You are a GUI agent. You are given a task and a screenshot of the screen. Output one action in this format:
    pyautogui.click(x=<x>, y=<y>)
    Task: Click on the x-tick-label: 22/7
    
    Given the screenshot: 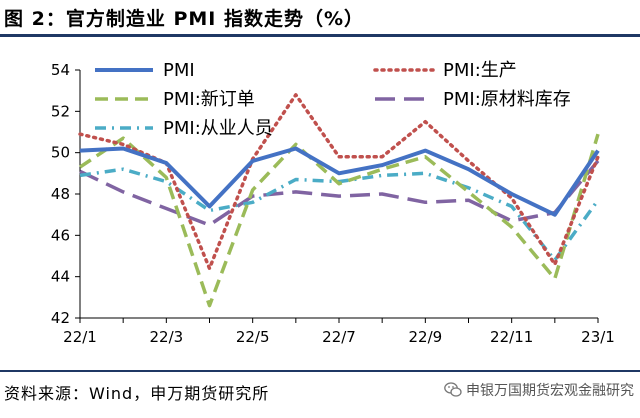 What is the action you would take?
    pyautogui.click(x=339, y=337)
    